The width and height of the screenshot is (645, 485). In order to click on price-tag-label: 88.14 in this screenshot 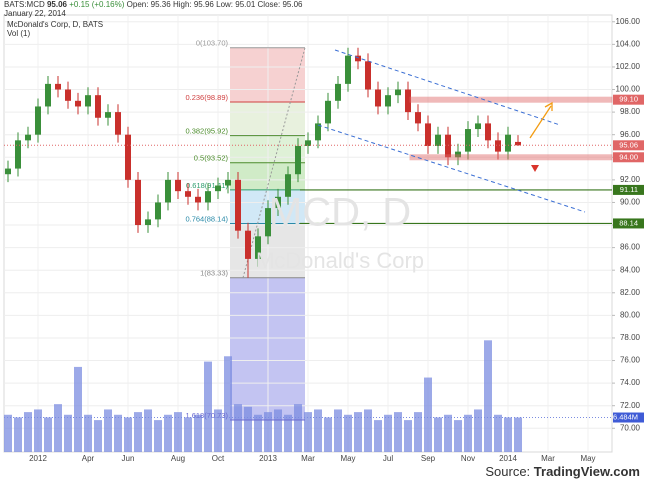, I will do `click(628, 222)`.